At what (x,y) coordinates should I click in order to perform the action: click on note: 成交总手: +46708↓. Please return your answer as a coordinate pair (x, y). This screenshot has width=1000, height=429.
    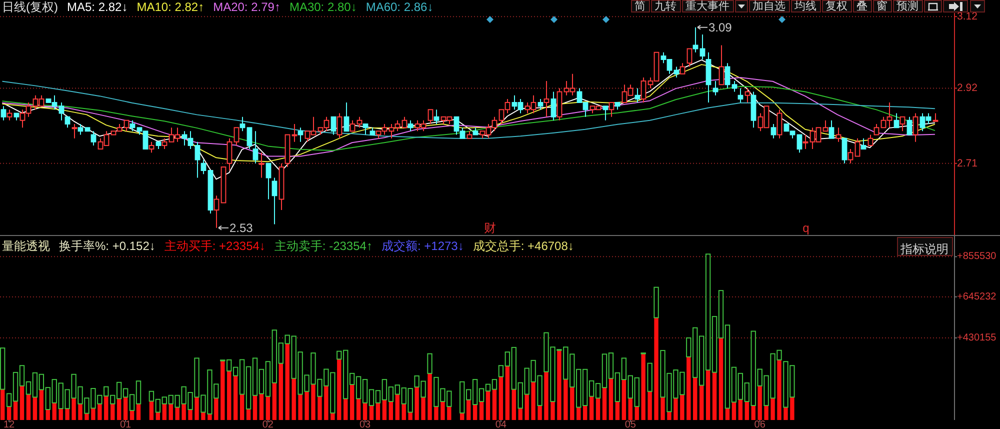
    Looking at the image, I should click on (523, 246).